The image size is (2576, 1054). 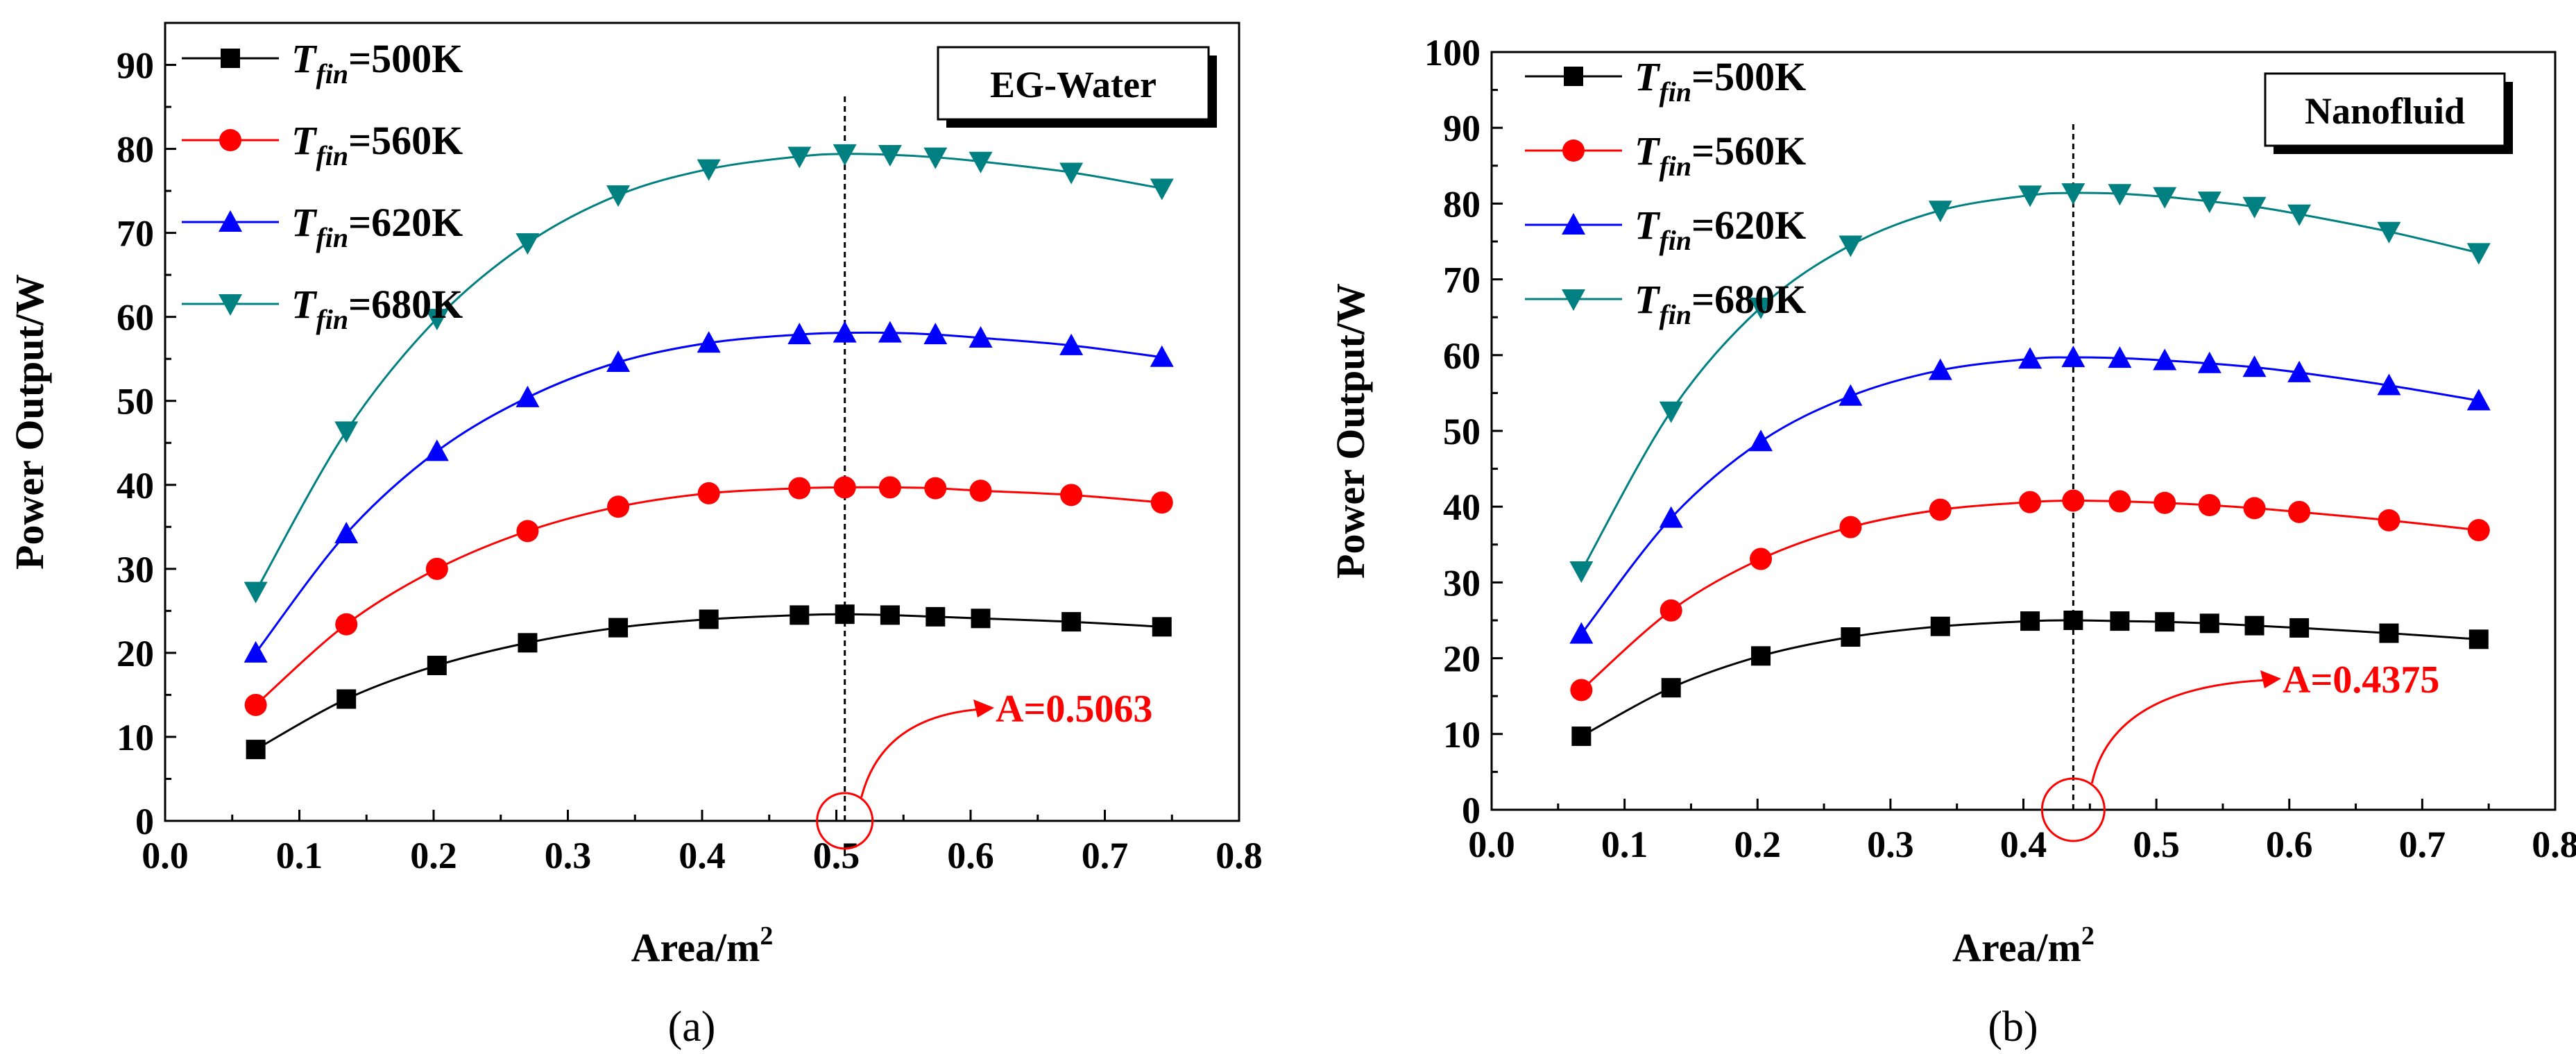 I want to click on legend-entry-3: Tfin=680K, so click(x=377, y=308).